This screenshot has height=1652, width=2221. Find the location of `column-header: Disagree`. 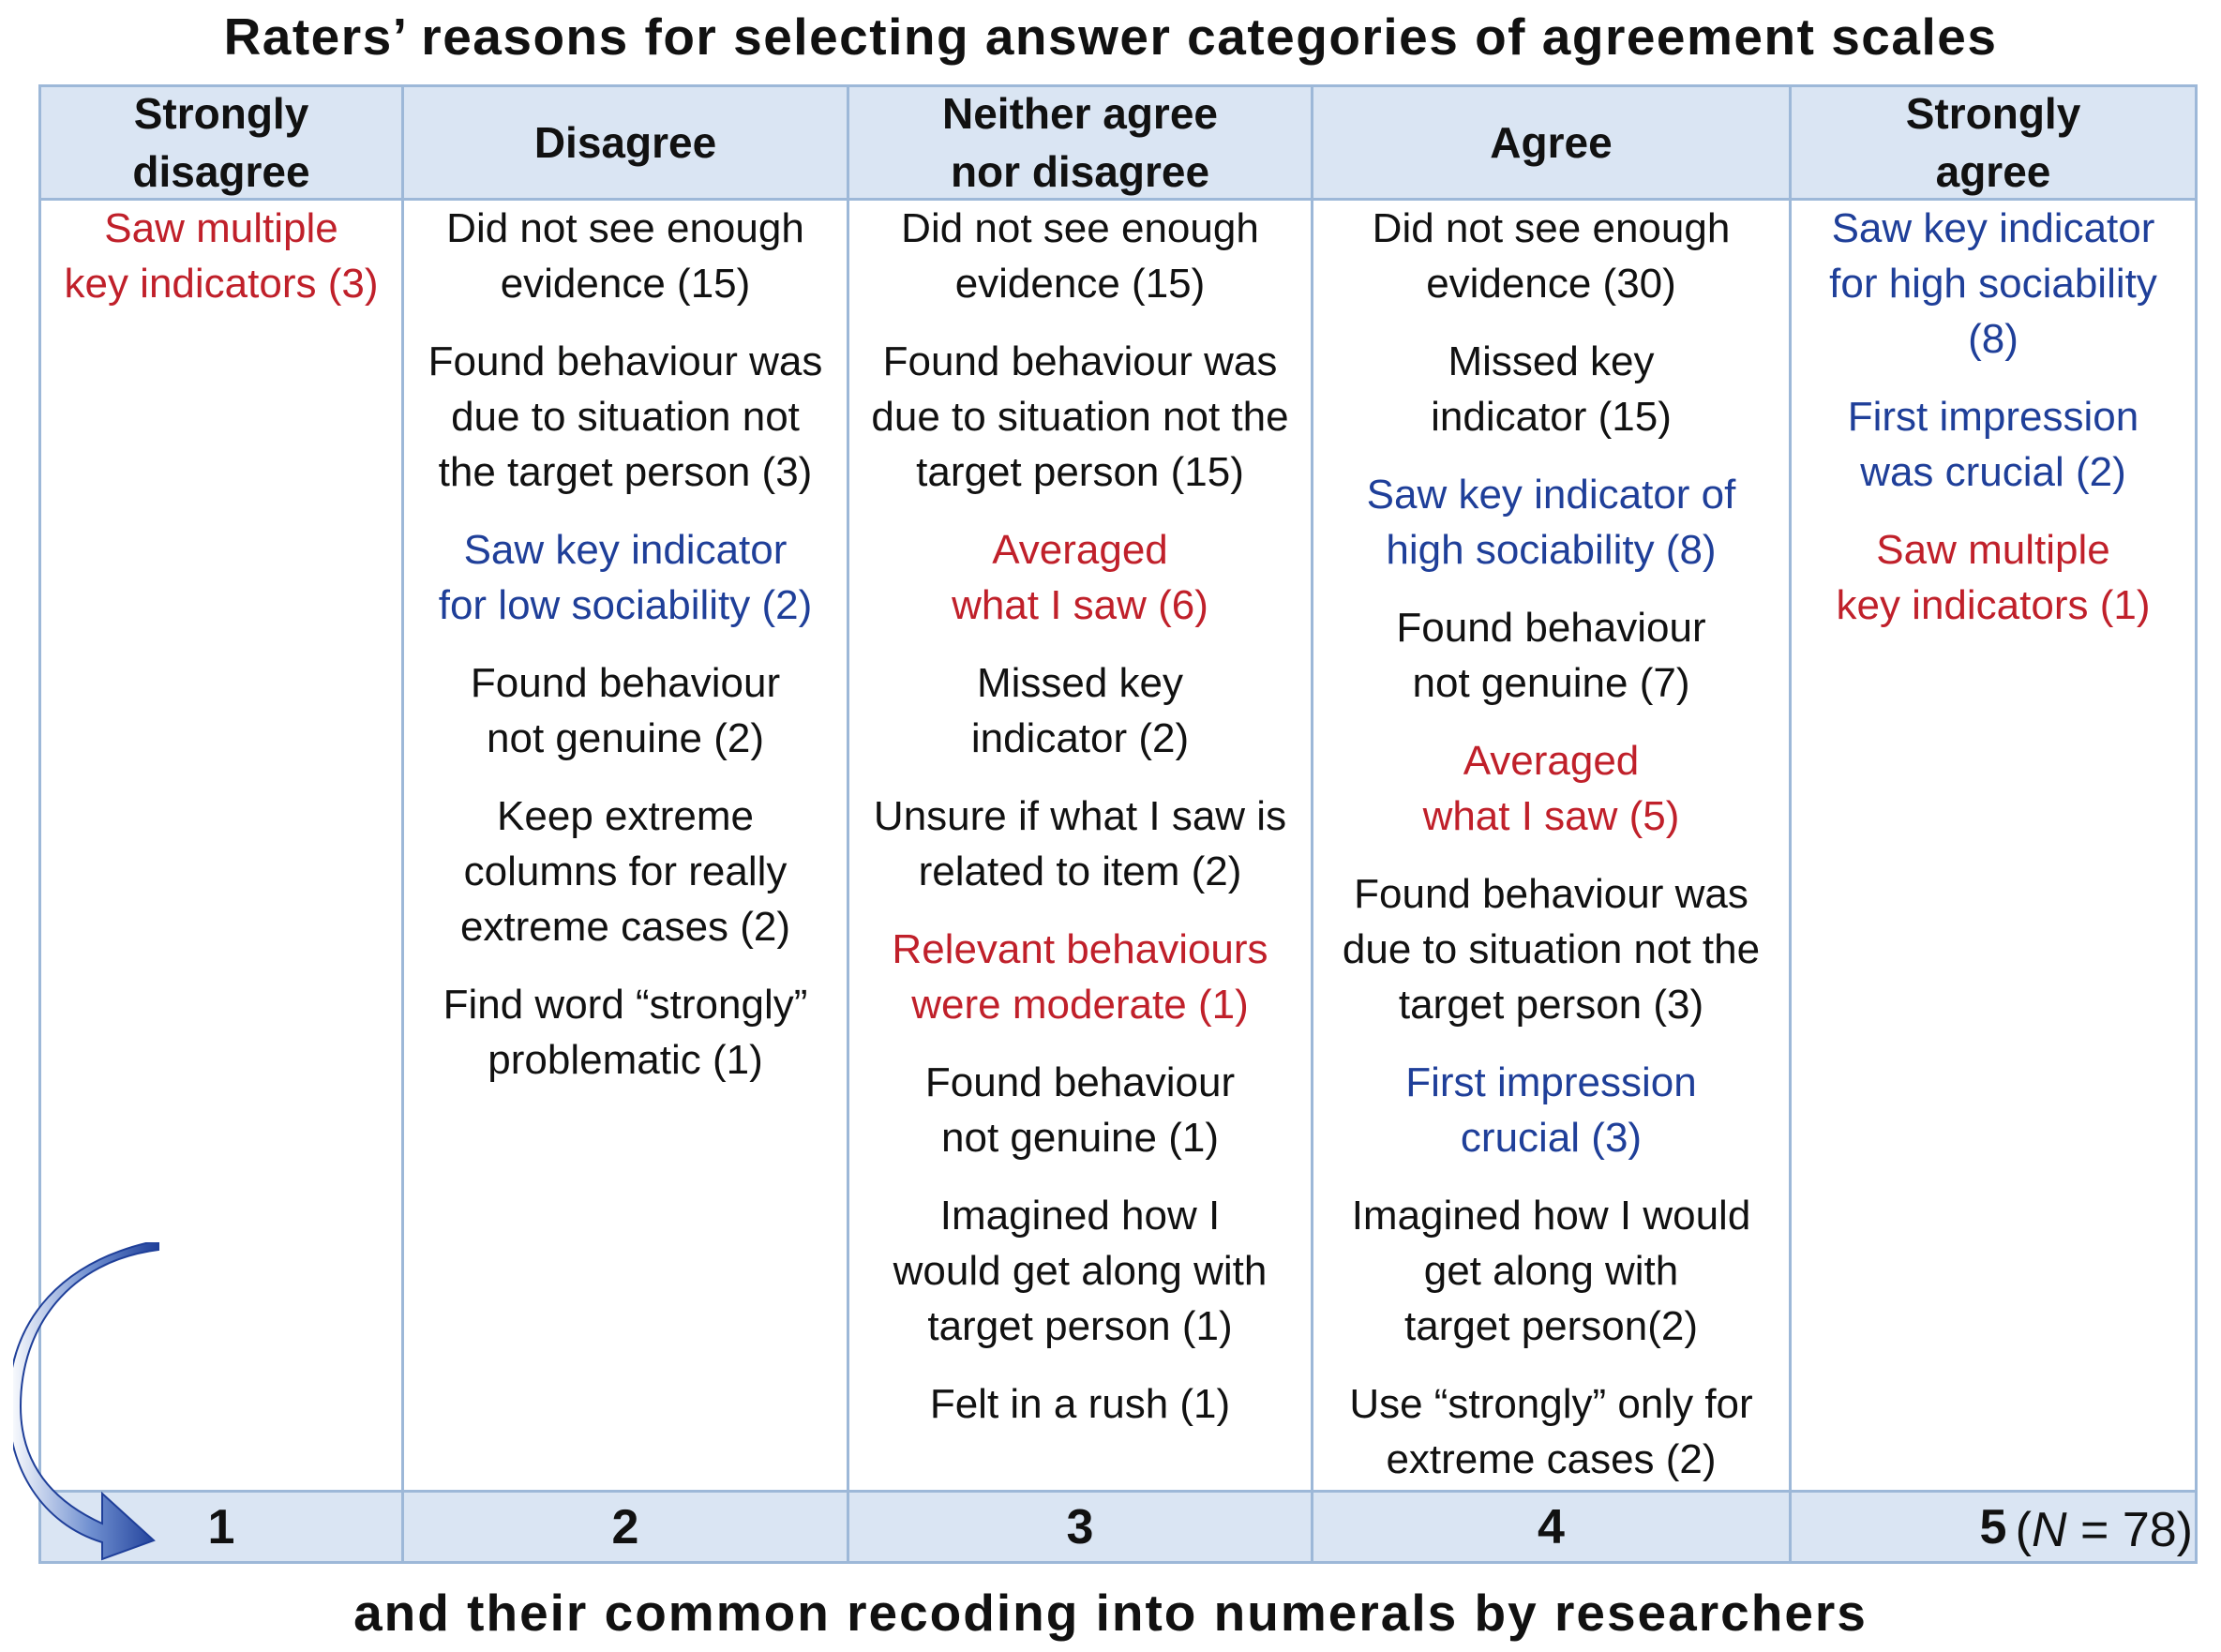

column-header: Disagree is located at coordinates (625, 144).